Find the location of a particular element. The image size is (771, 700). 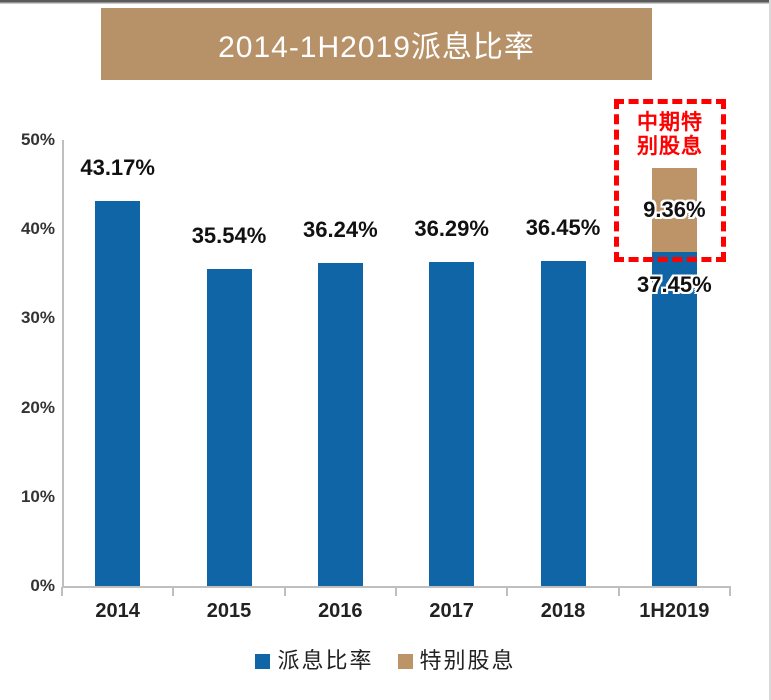

y-axis-label: 30% is located at coordinates (37, 318).